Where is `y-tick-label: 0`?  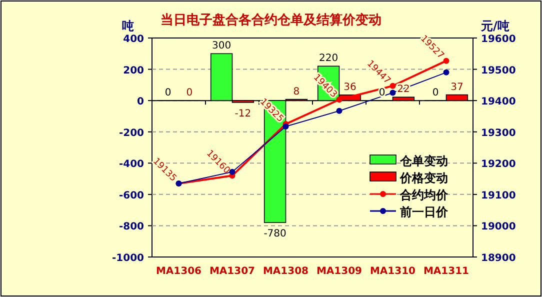
y-tick-label: 0 is located at coordinates (140, 102).